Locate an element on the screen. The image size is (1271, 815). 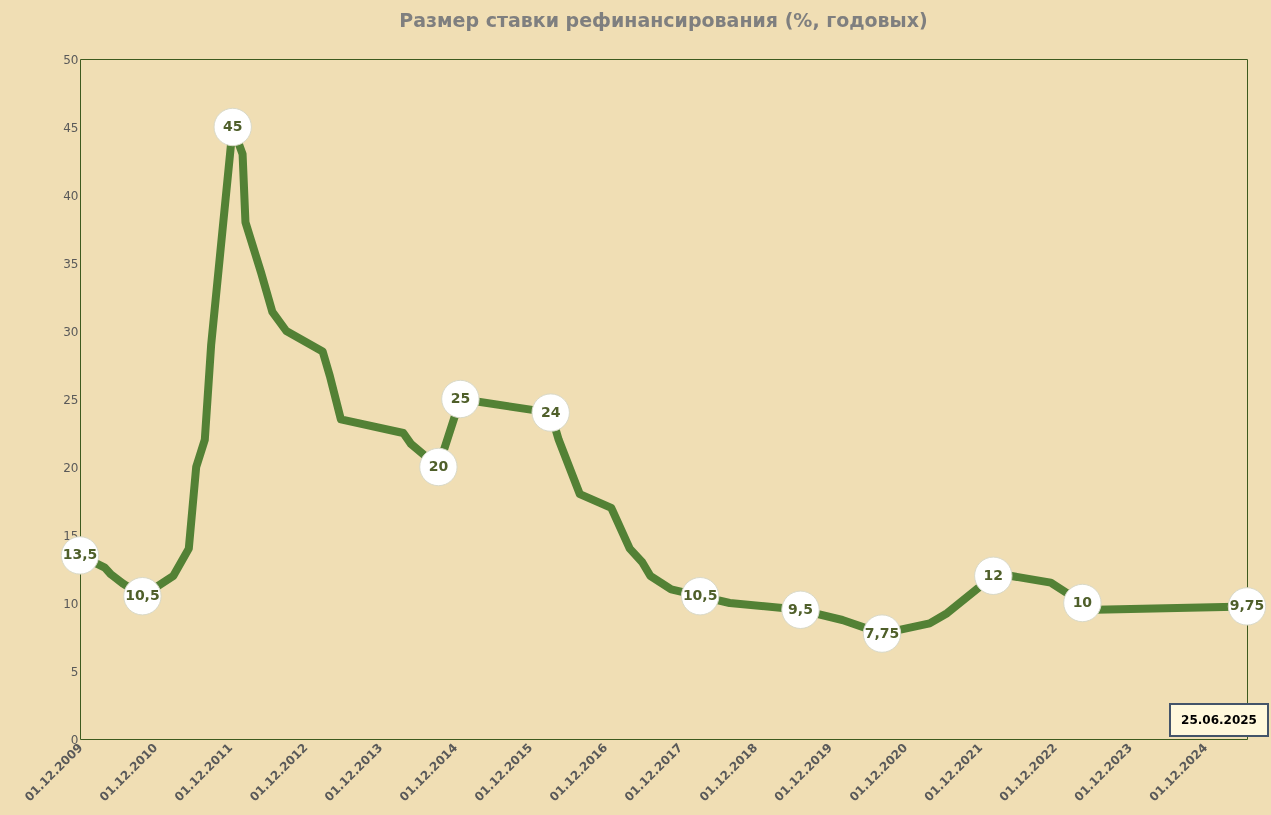
annotation: 25.06.2025 is located at coordinates (1219, 720).